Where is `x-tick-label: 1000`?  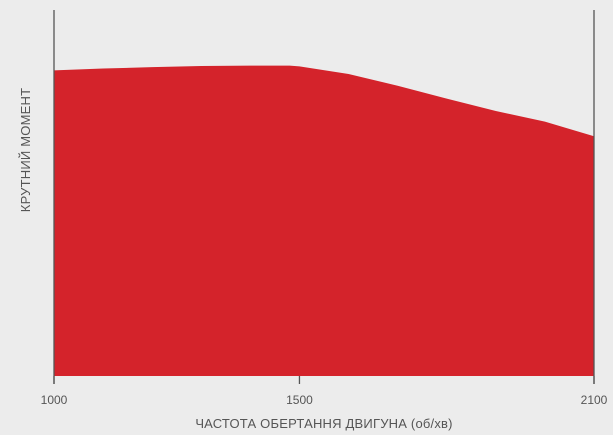 x-tick-label: 1000 is located at coordinates (54, 400).